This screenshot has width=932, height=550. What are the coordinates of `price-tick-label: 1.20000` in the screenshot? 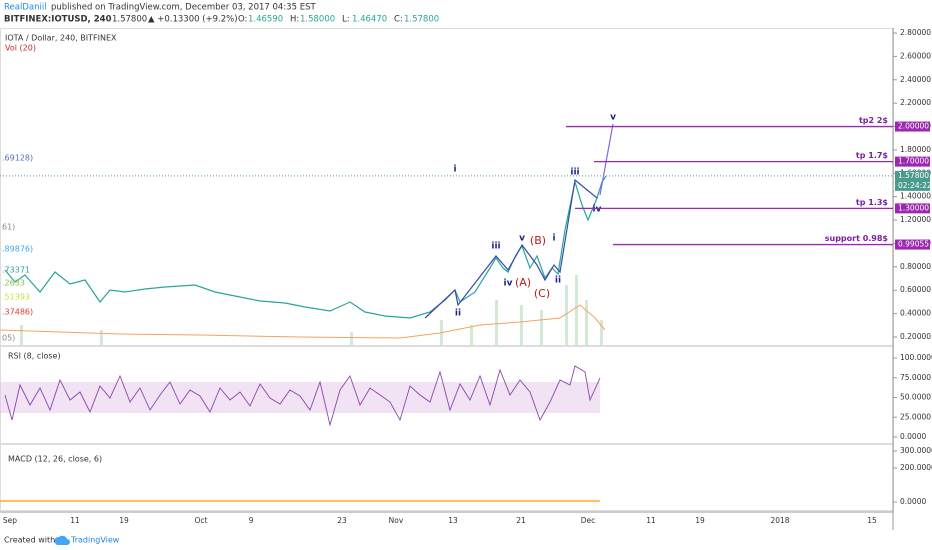 It's located at (915, 219).